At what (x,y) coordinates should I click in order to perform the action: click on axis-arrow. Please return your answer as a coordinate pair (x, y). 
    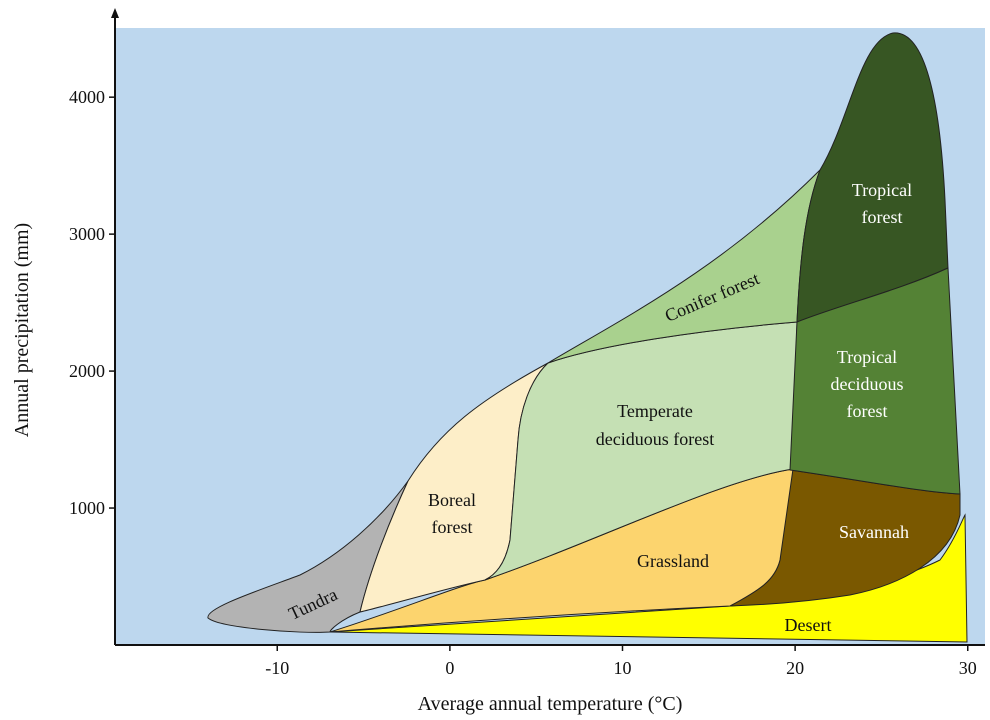
    Looking at the image, I should click on (115, 13).